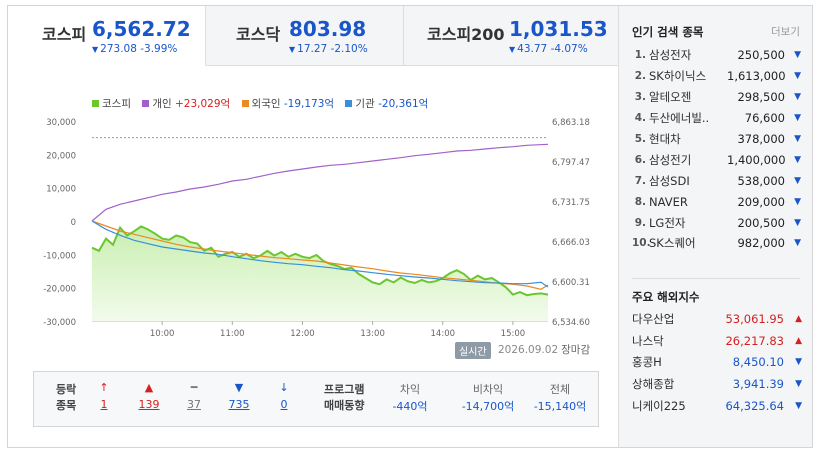 This screenshot has width=820, height=453. Describe the element at coordinates (61, 190) in the screenshot. I see `y-left-tick-label: 10,000` at that location.